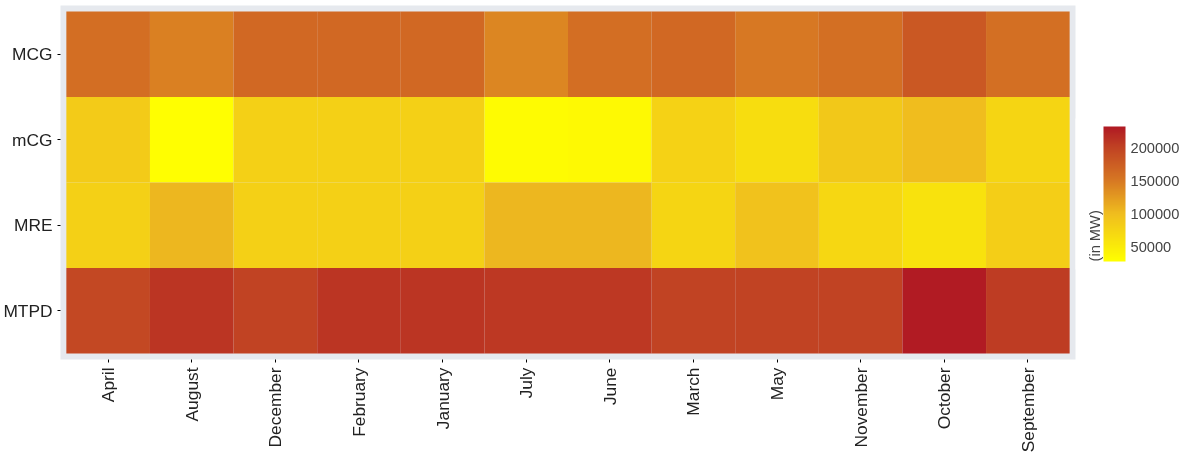 The image size is (1198, 461). I want to click on x-tick-label: July, so click(526, 383).